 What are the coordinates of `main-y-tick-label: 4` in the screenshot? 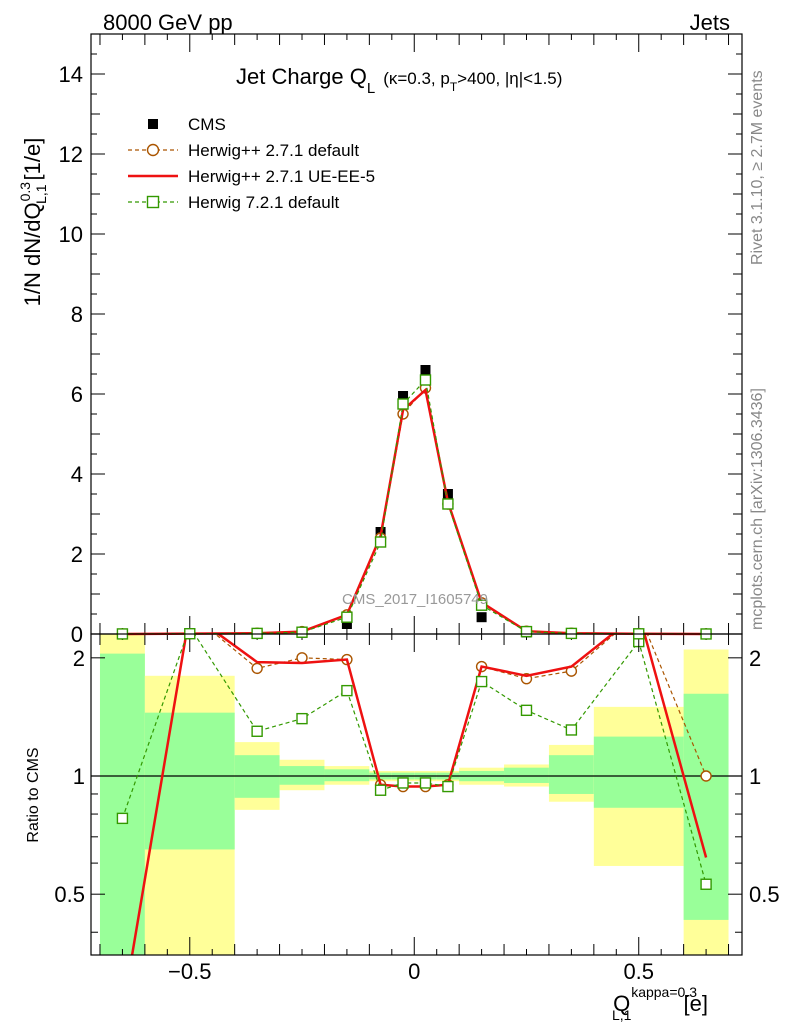 It's located at (77, 474).